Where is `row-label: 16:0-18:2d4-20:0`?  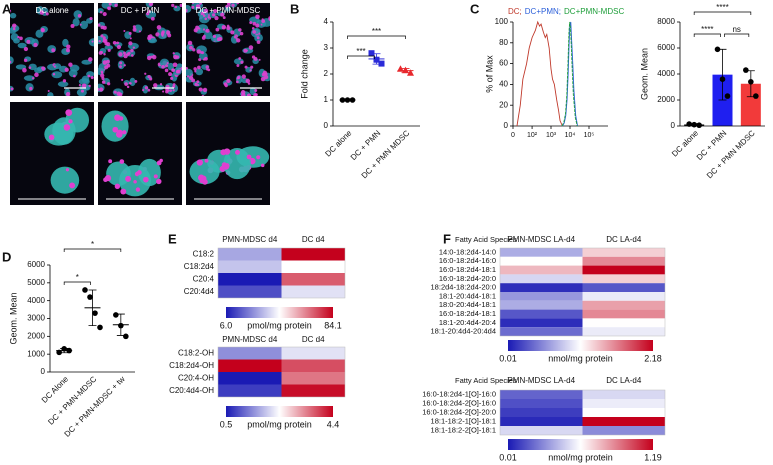
row-label: 16:0-18:2d4-20:0 is located at coordinates (467, 278).